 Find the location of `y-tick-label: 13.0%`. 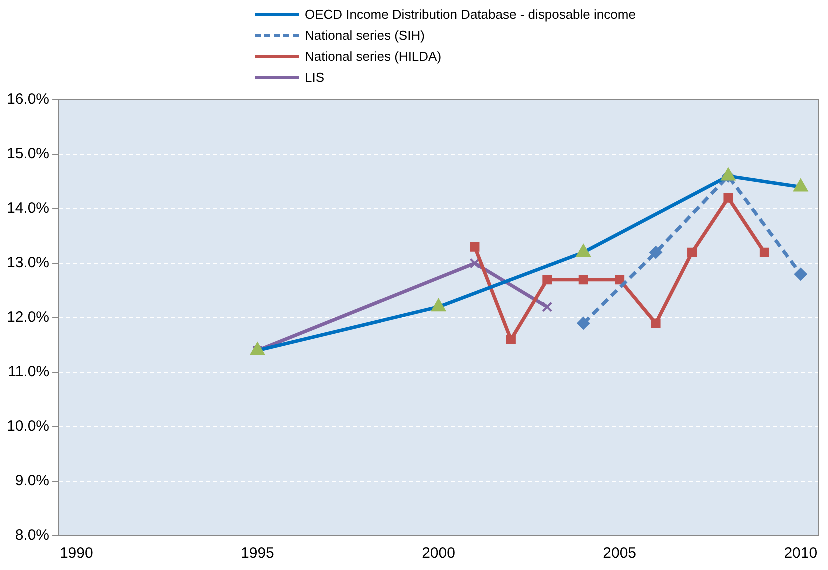

y-tick-label: 13.0% is located at coordinates (28, 263).